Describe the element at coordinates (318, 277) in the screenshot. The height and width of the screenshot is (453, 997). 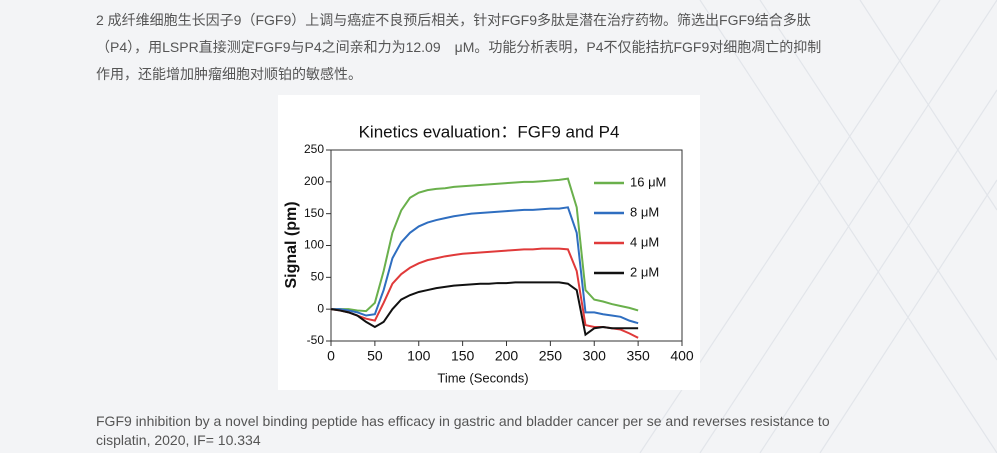
I see `y-tick-label: 50` at that location.